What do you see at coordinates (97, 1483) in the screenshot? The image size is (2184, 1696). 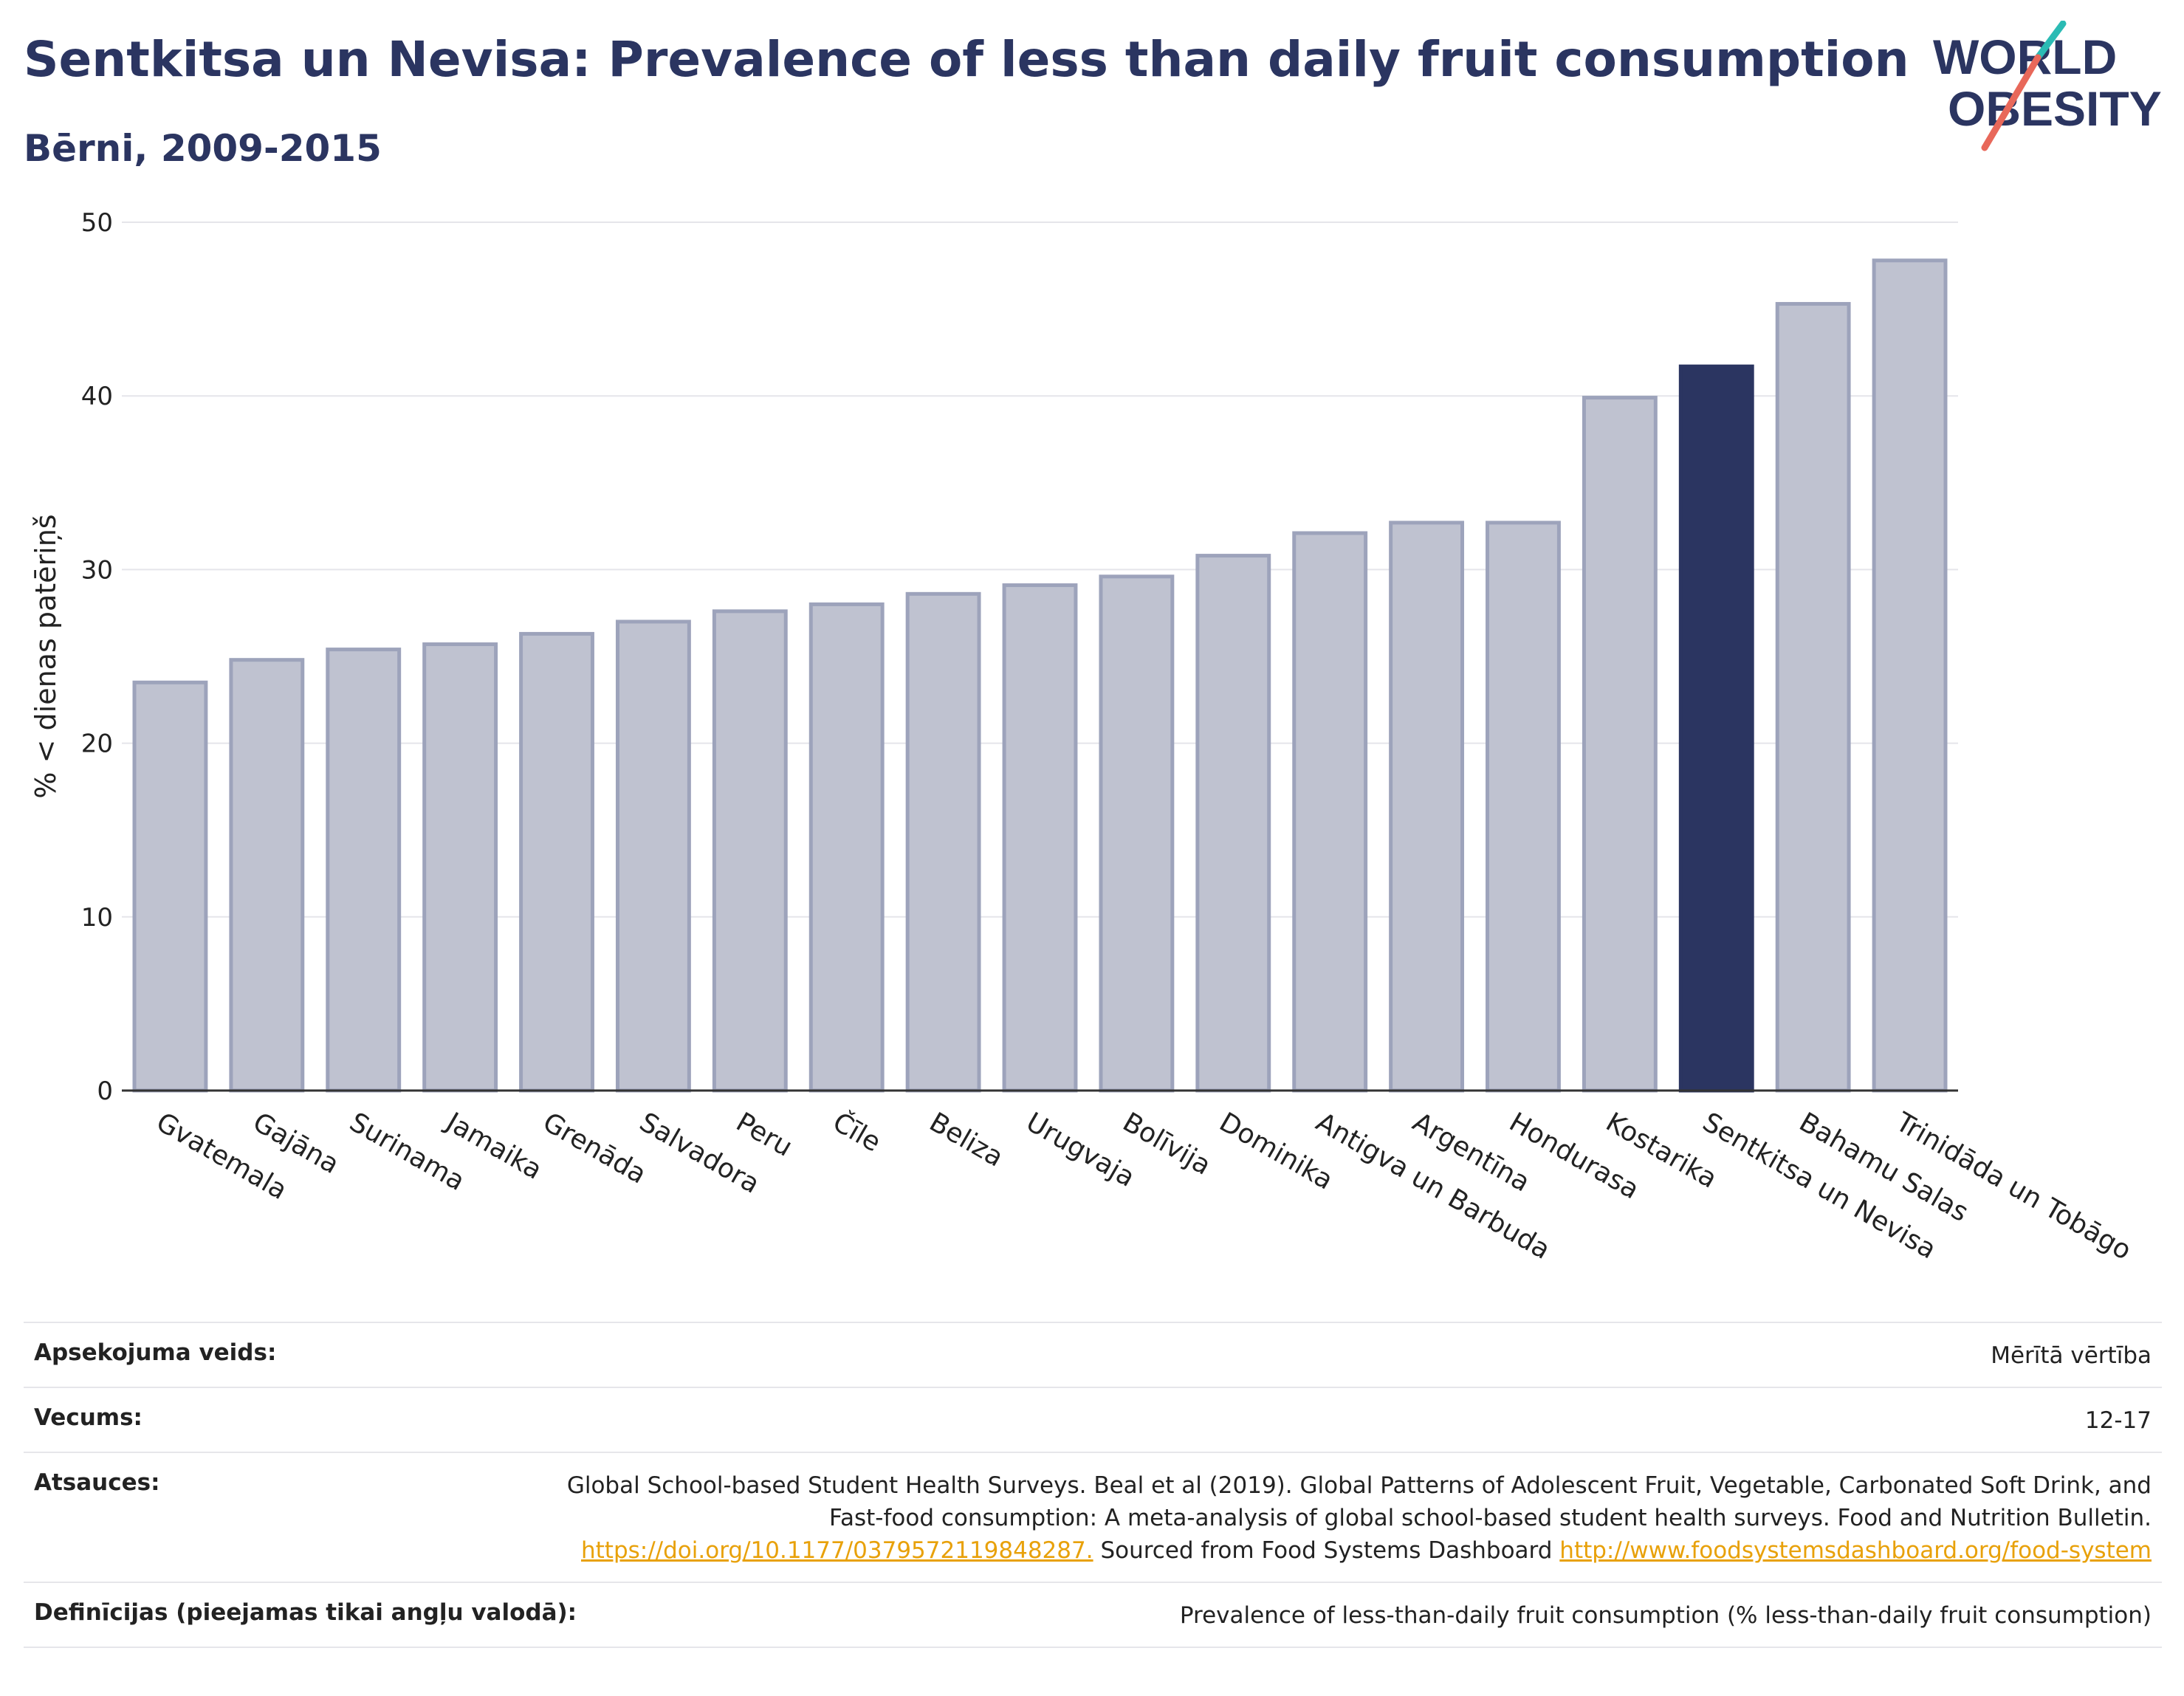 I see `references-label: Atsauces:` at bounding box center [97, 1483].